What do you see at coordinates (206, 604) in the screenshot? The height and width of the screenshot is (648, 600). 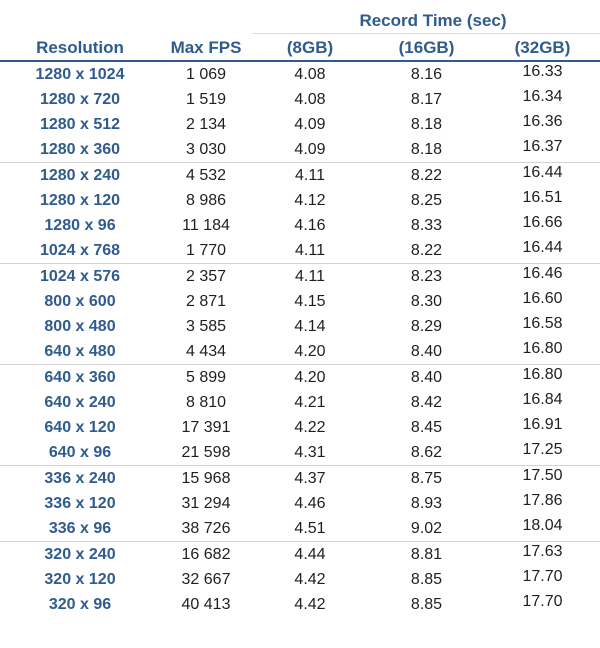 I see `max-fps-cell: 40 413` at bounding box center [206, 604].